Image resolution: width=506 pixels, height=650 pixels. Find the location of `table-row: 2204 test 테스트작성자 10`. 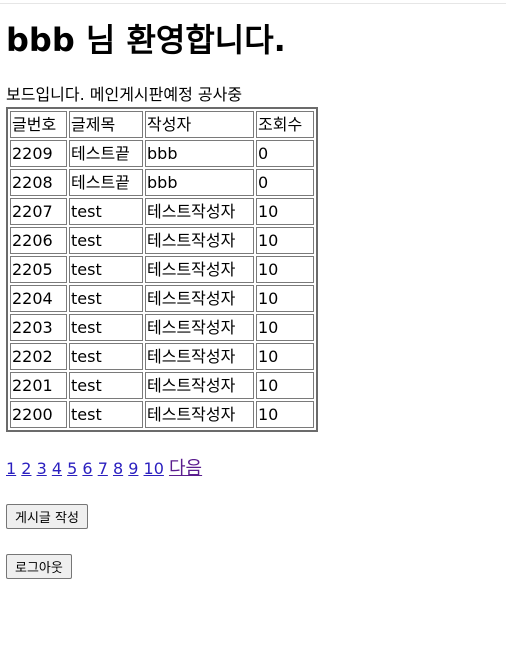

table-row: 2204 test 테스트작성자 10 is located at coordinates (162, 298).